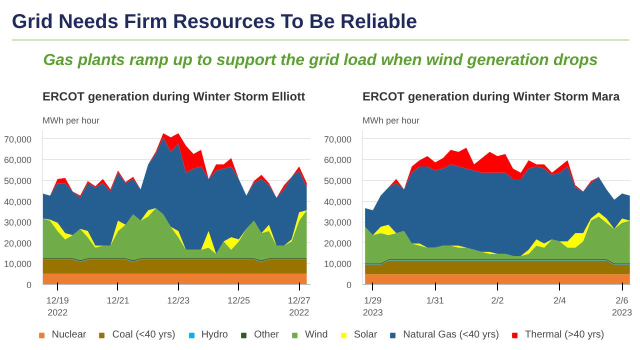 This screenshot has width=640, height=350. What do you see at coordinates (299, 307) in the screenshot?
I see `x-tick-label: 12/27 2022` at bounding box center [299, 307].